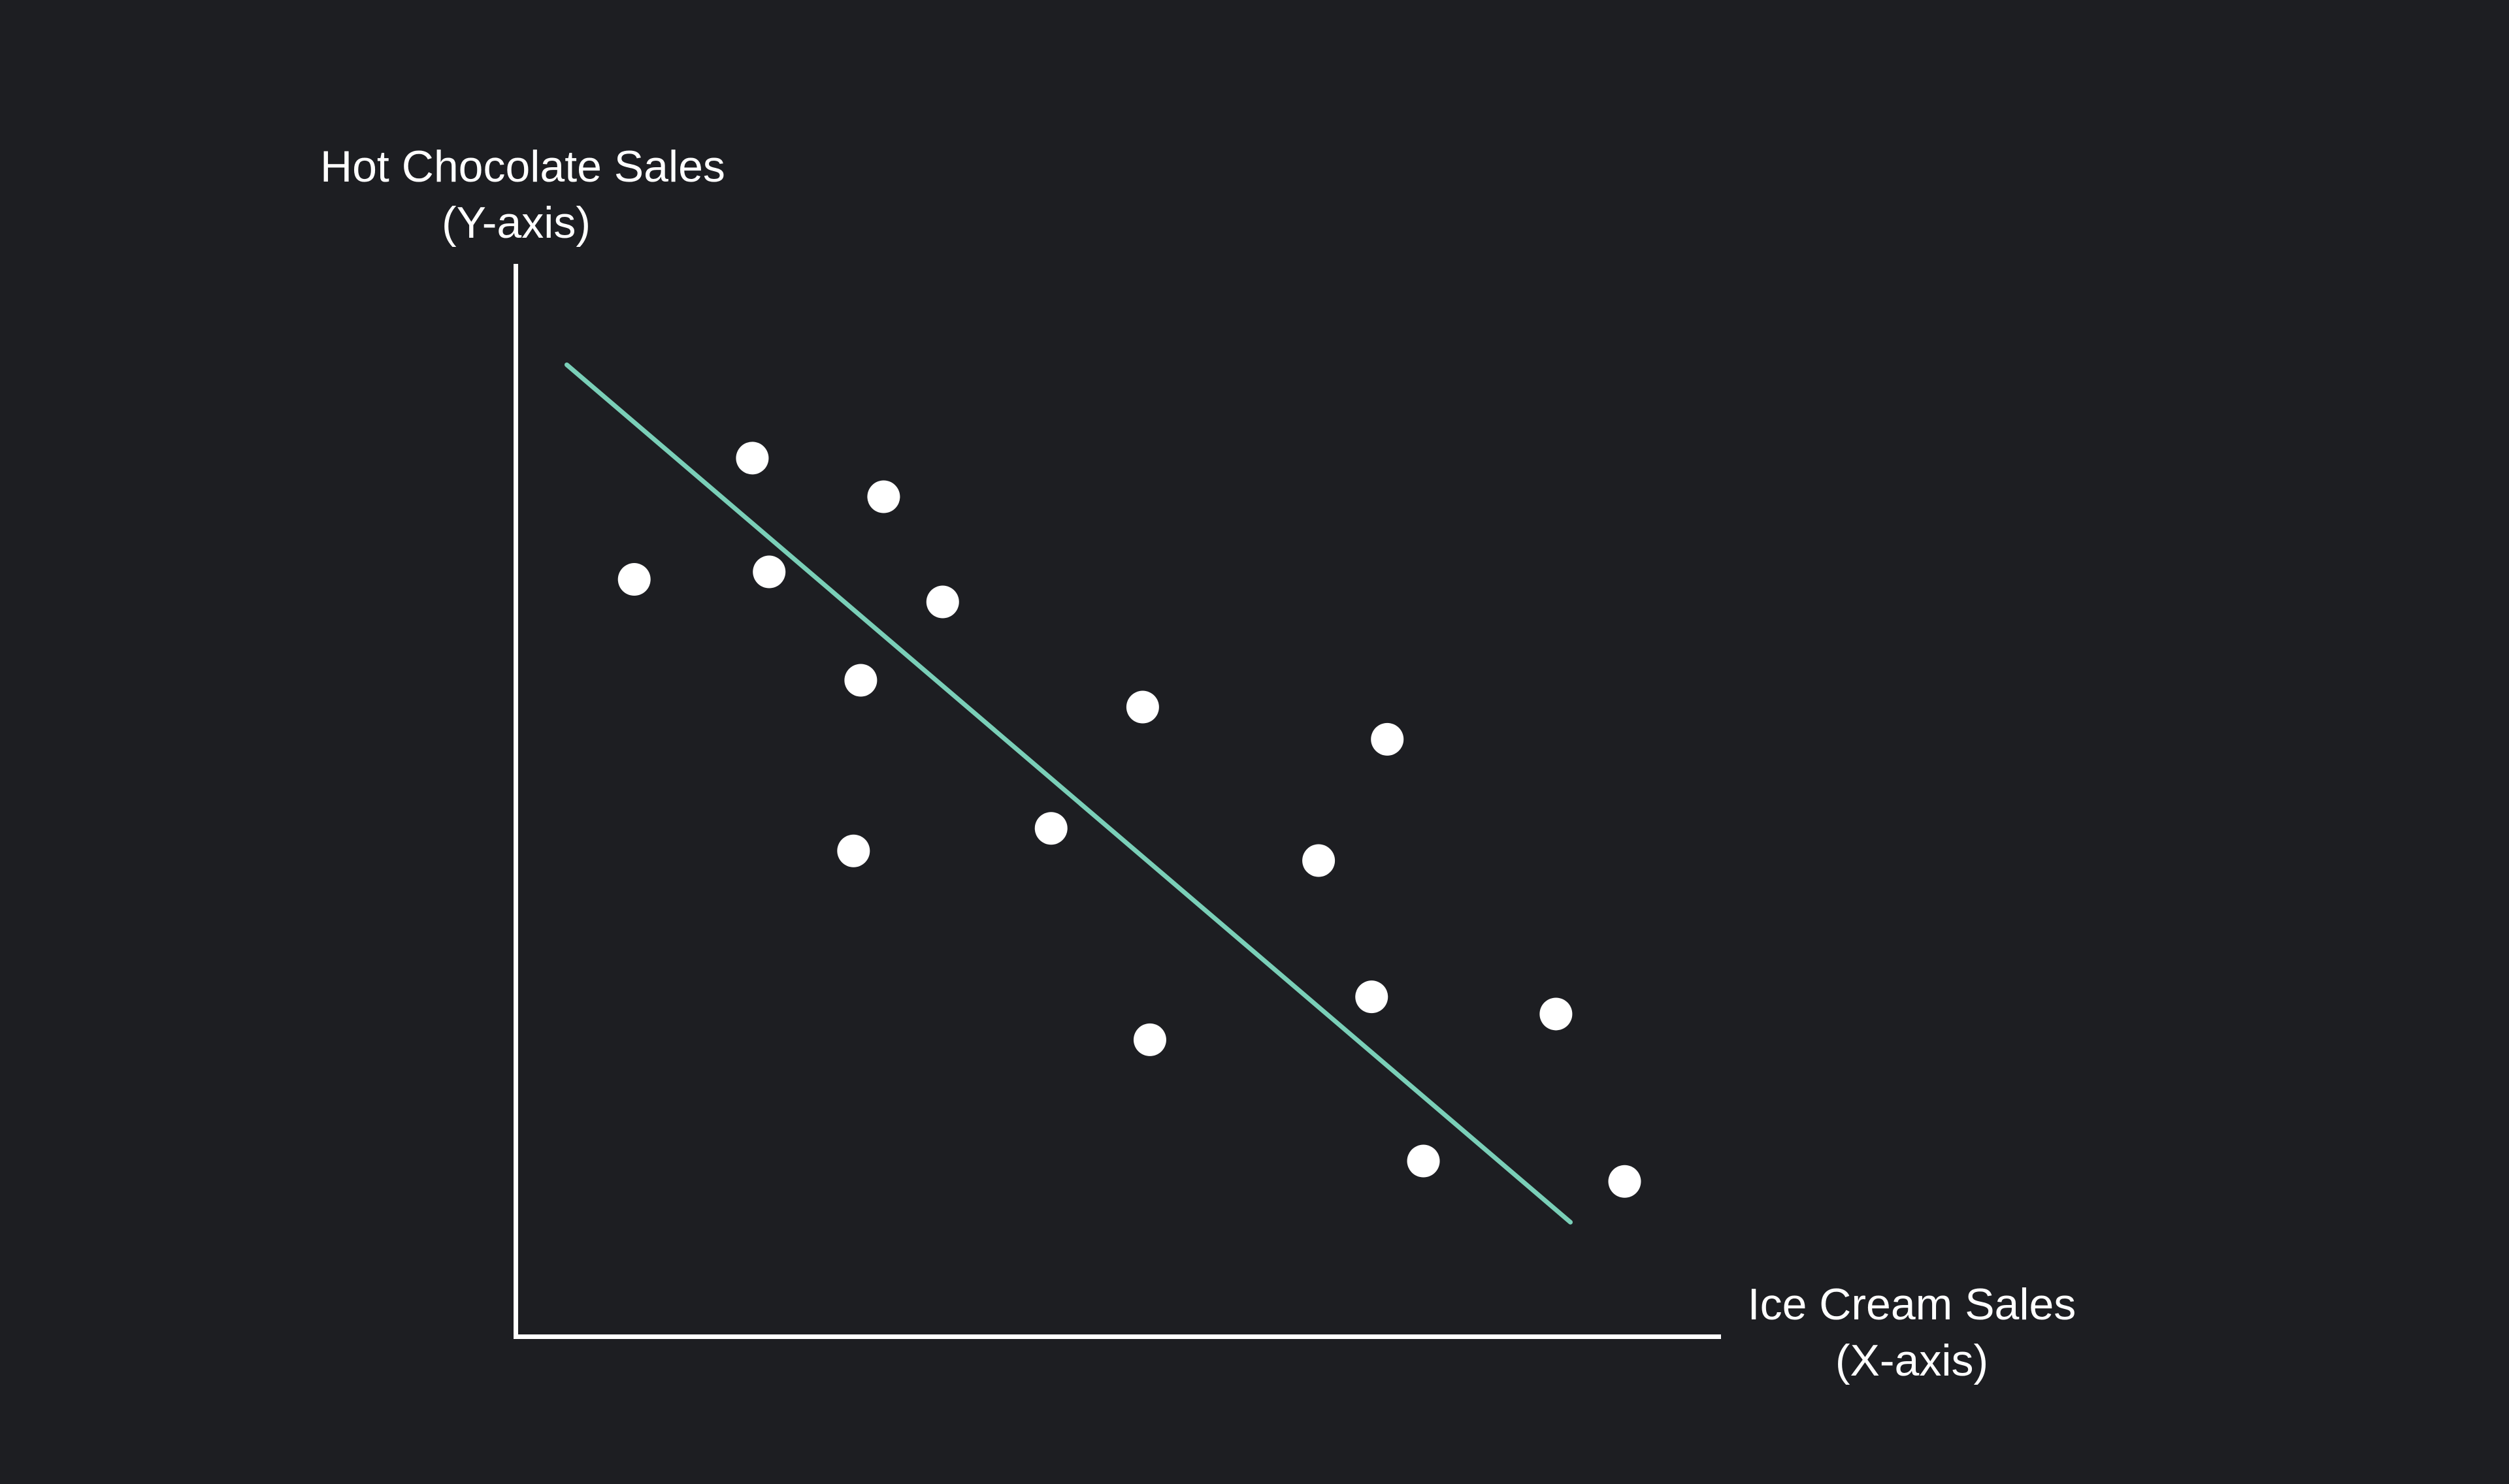 This screenshot has width=2509, height=1484. Describe the element at coordinates (516, 223) in the screenshot. I see `y-axis-subtitle: (Y-axis)` at that location.